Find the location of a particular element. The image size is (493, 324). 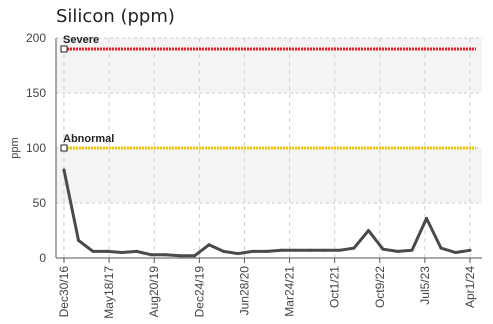

x-tick-label: Dec24/19 is located at coordinates (199, 292).